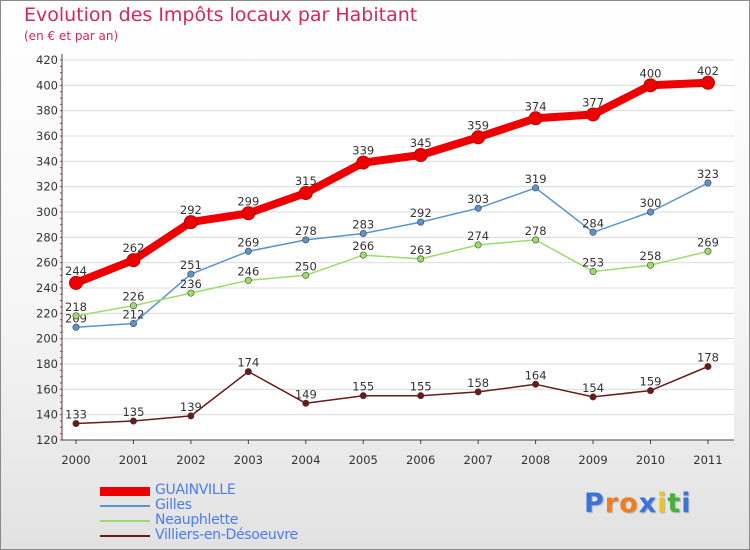 The height and width of the screenshot is (550, 750). What do you see at coordinates (593, 263) in the screenshot?
I see `data-label-neauphlette: 253` at bounding box center [593, 263].